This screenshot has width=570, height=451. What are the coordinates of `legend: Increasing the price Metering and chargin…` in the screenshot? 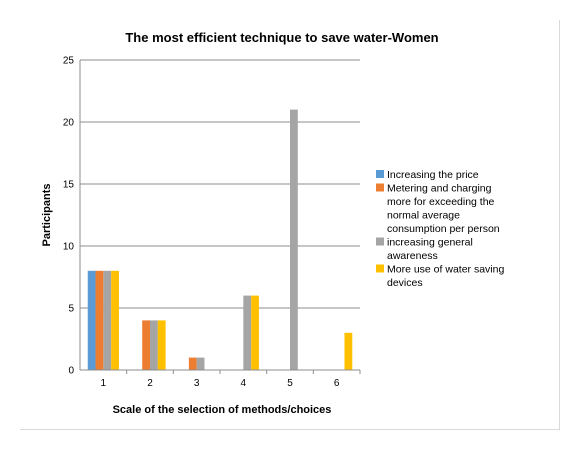 It's located at (440, 229).